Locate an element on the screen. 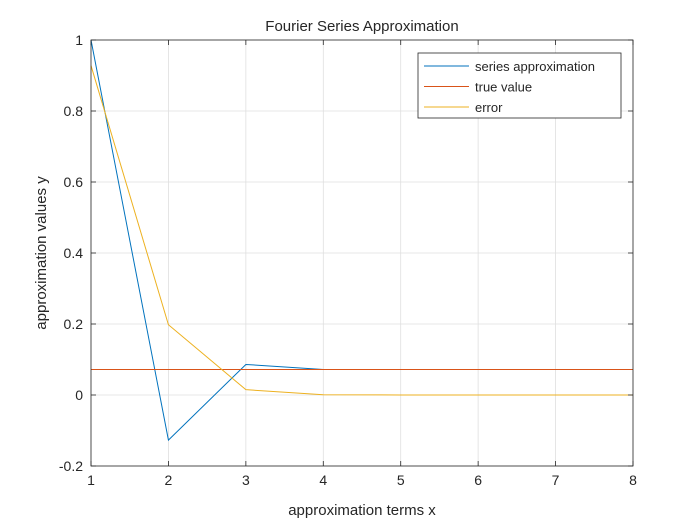  legend: series approximation true value error is located at coordinates (519, 85).